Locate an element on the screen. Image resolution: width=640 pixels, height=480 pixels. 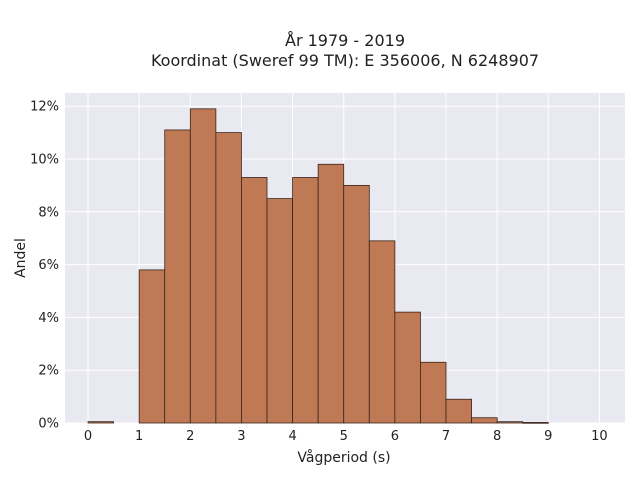
x-tick-label: 9 is located at coordinates (548, 436).